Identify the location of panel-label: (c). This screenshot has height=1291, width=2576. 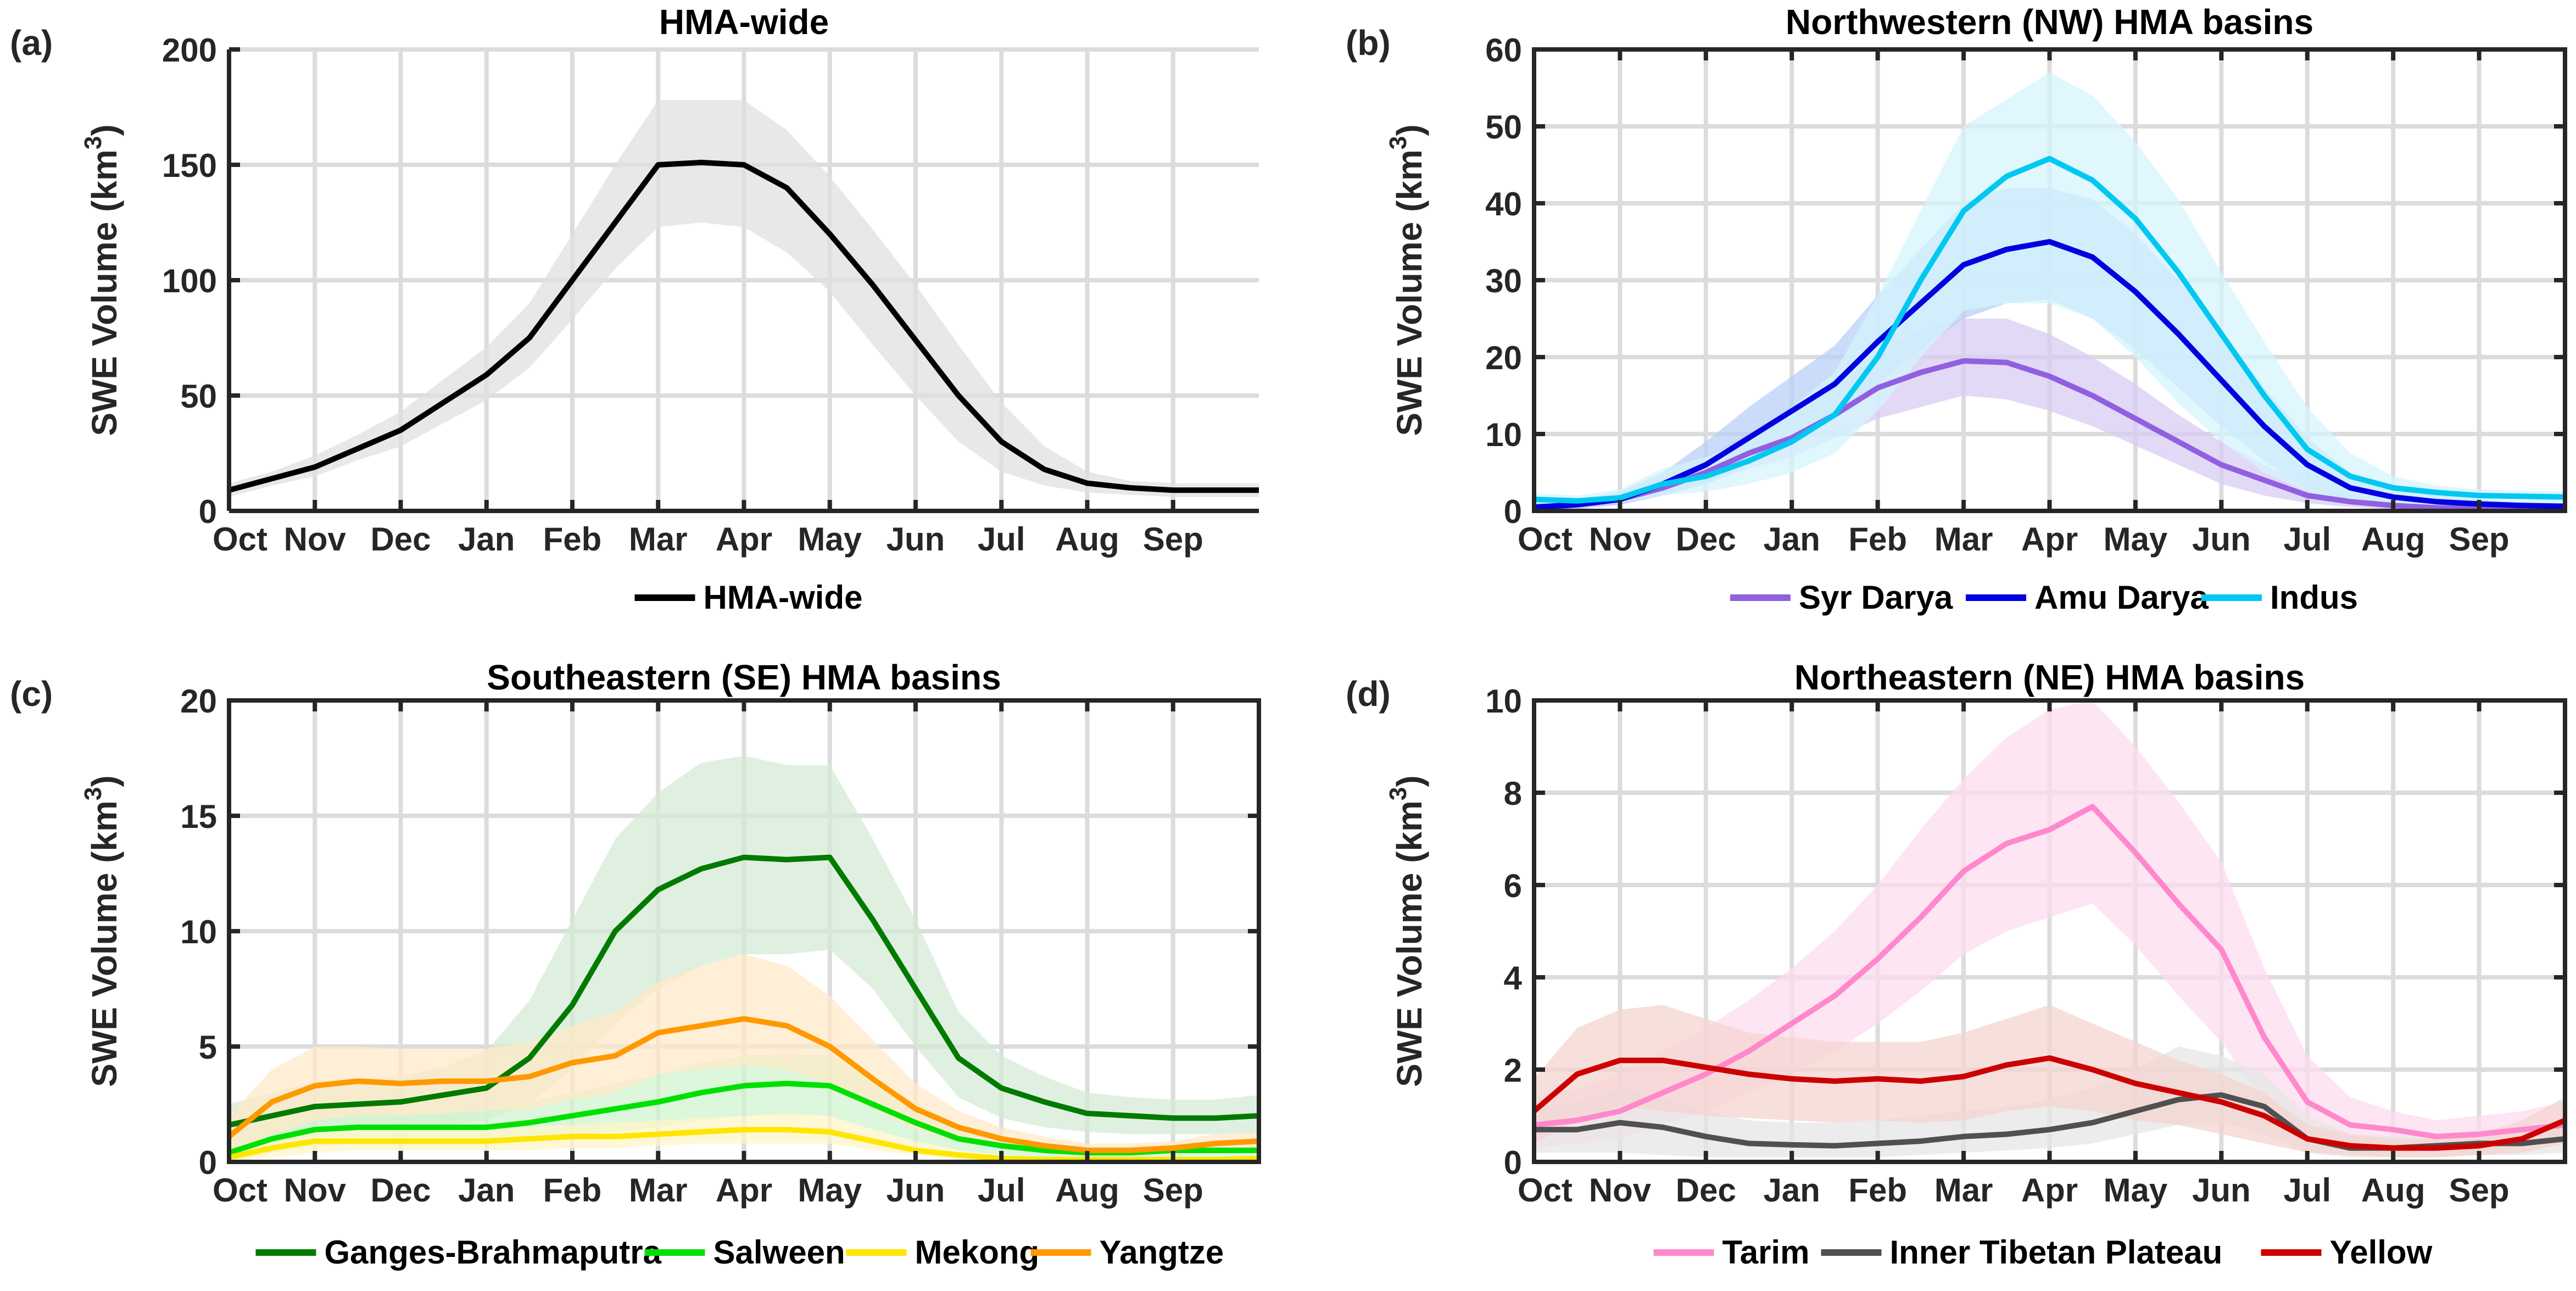
(31, 694).